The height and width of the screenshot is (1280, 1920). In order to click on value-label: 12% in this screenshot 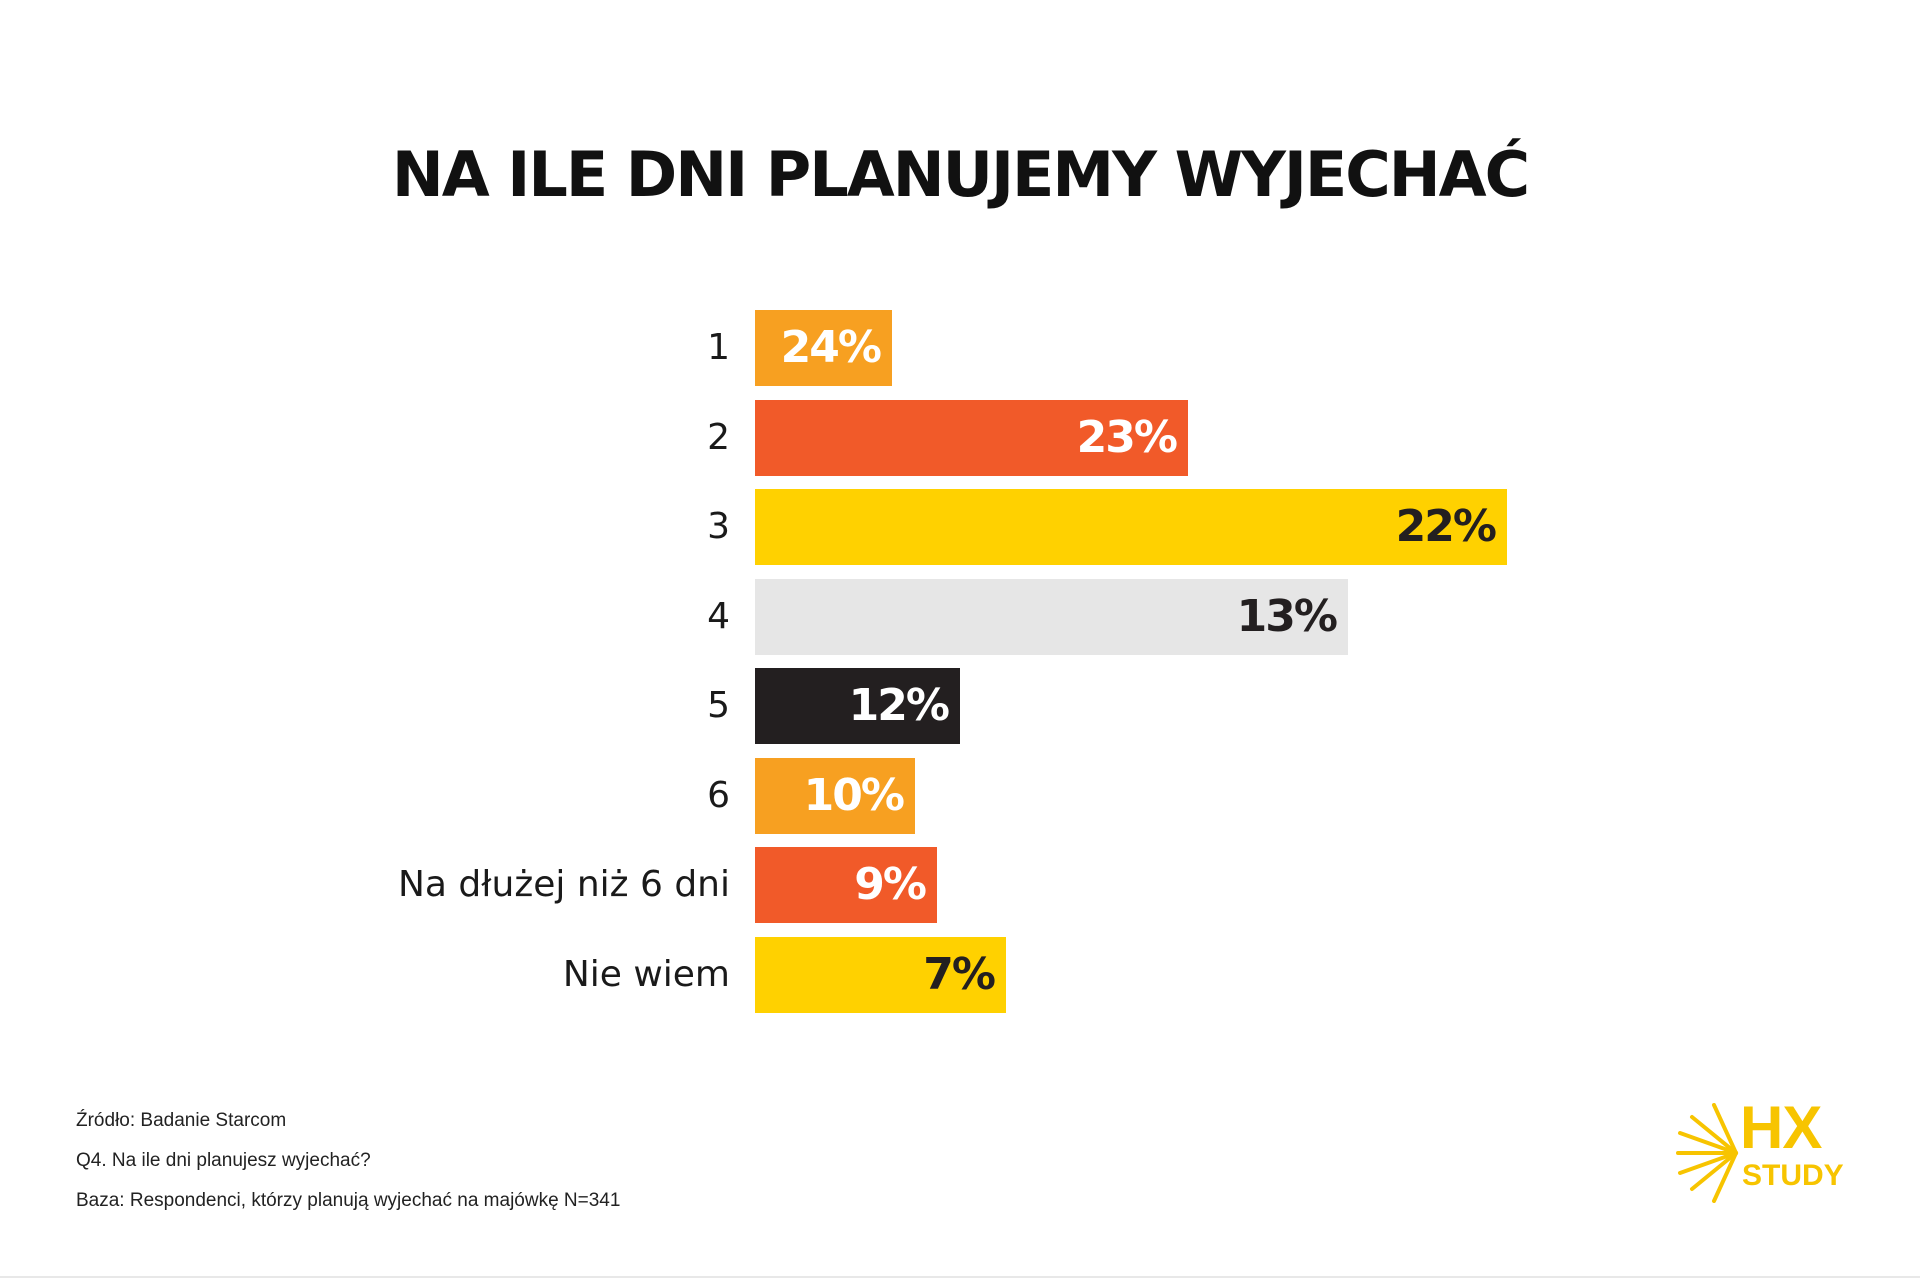, I will do `click(899, 705)`.